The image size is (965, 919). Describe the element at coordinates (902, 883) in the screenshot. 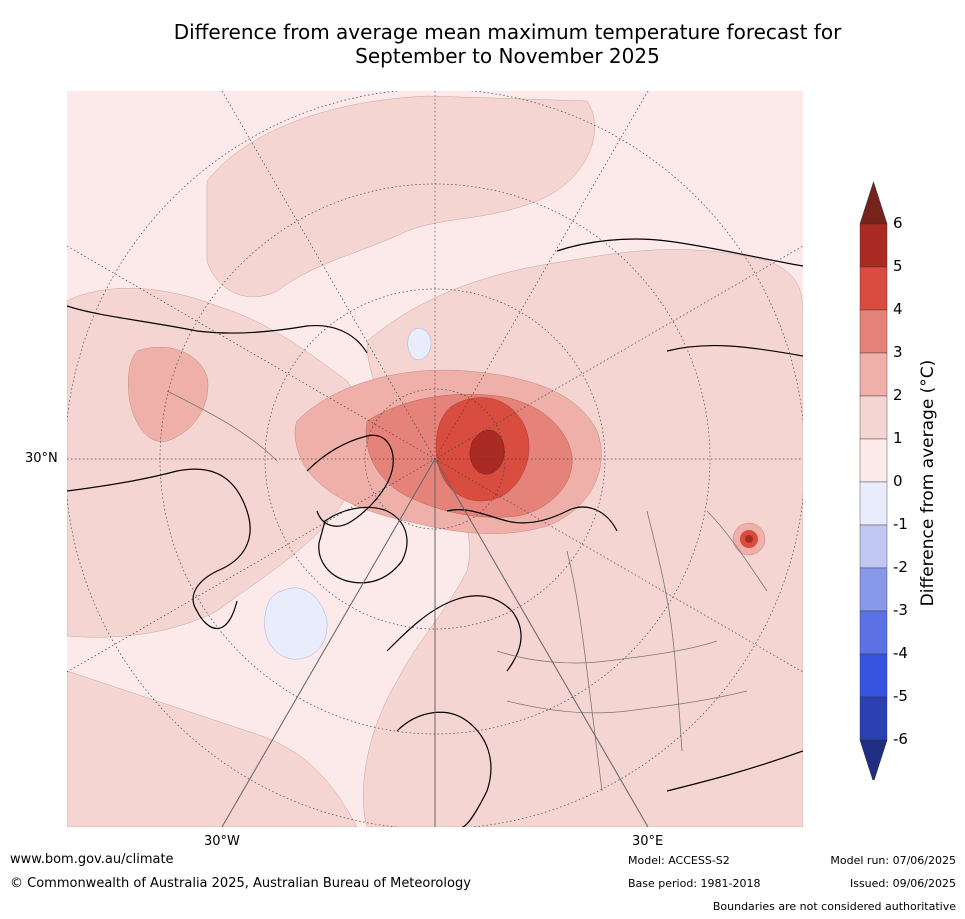

I see `issued-date: Issued: 09/06/2025` at that location.